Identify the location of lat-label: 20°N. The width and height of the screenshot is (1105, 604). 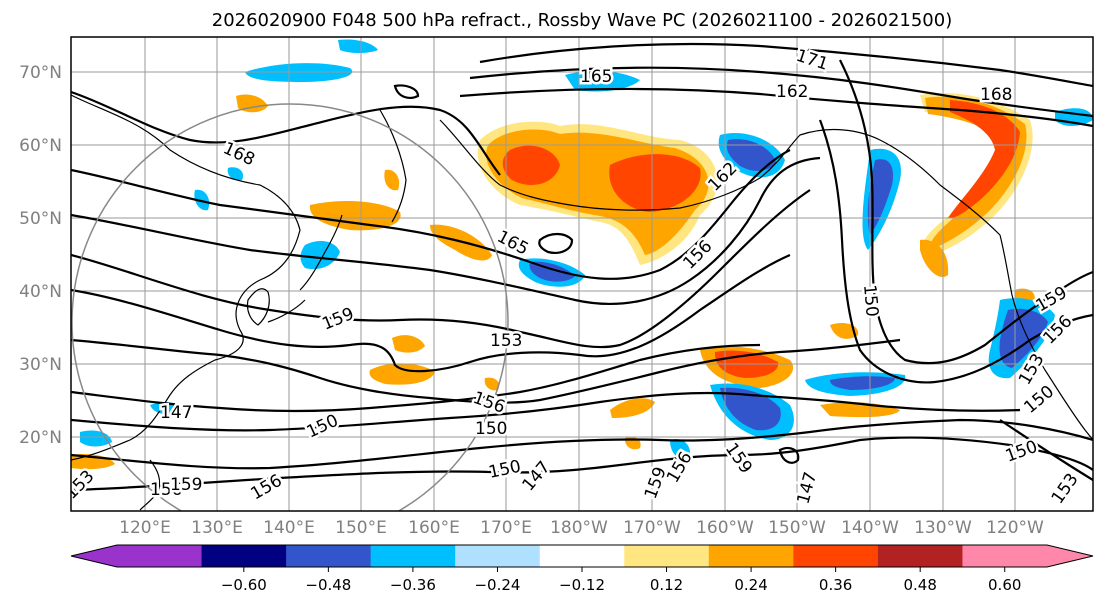
(40, 438).